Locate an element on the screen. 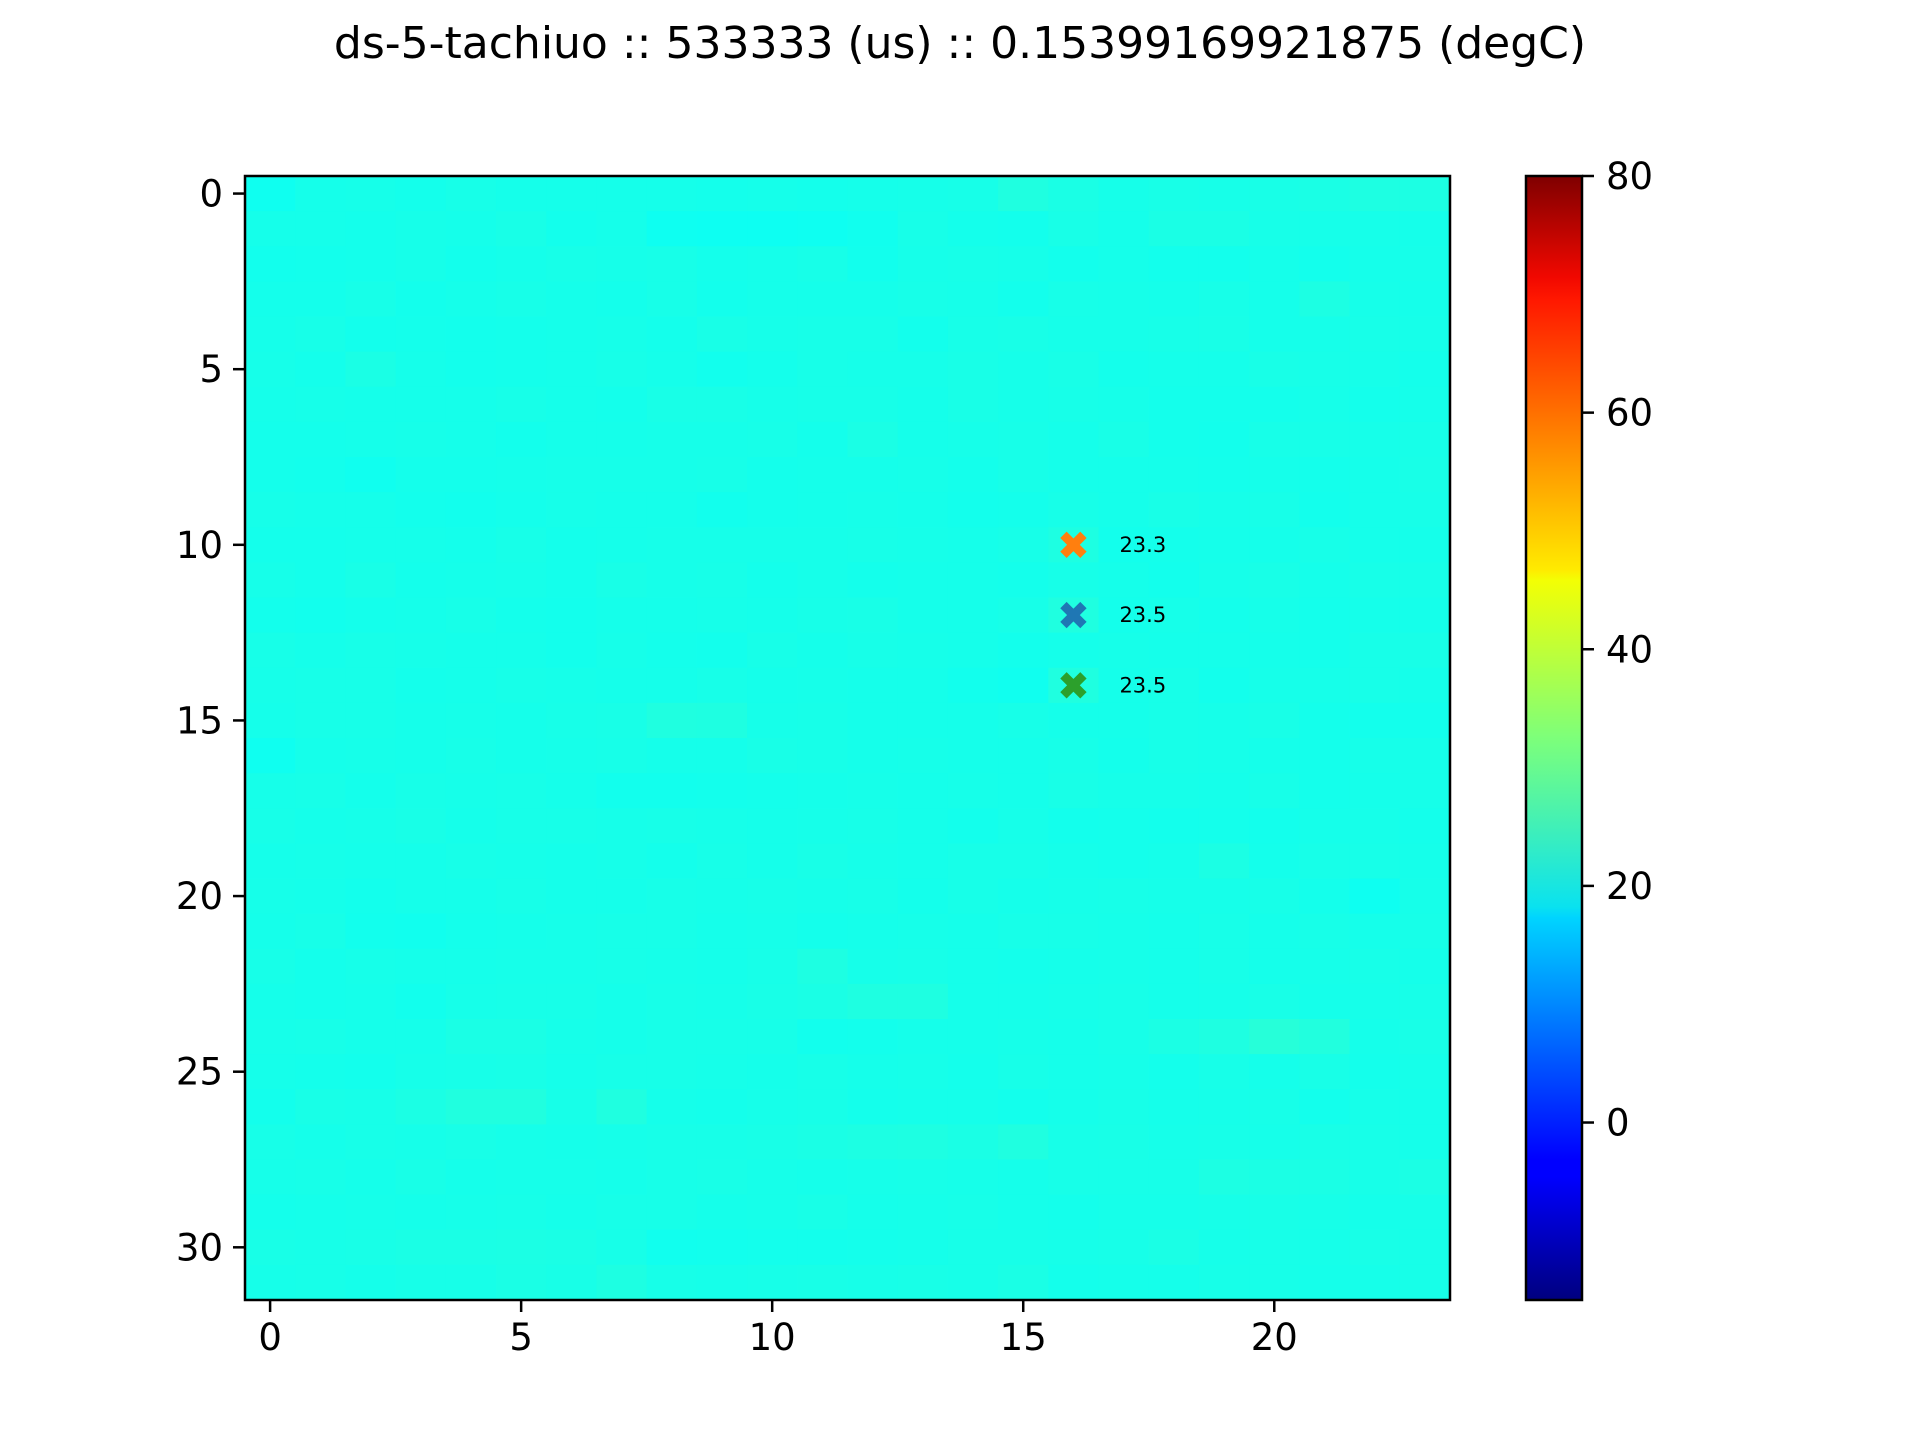  colorbar-tick-label: 20 is located at coordinates (1629, 886).